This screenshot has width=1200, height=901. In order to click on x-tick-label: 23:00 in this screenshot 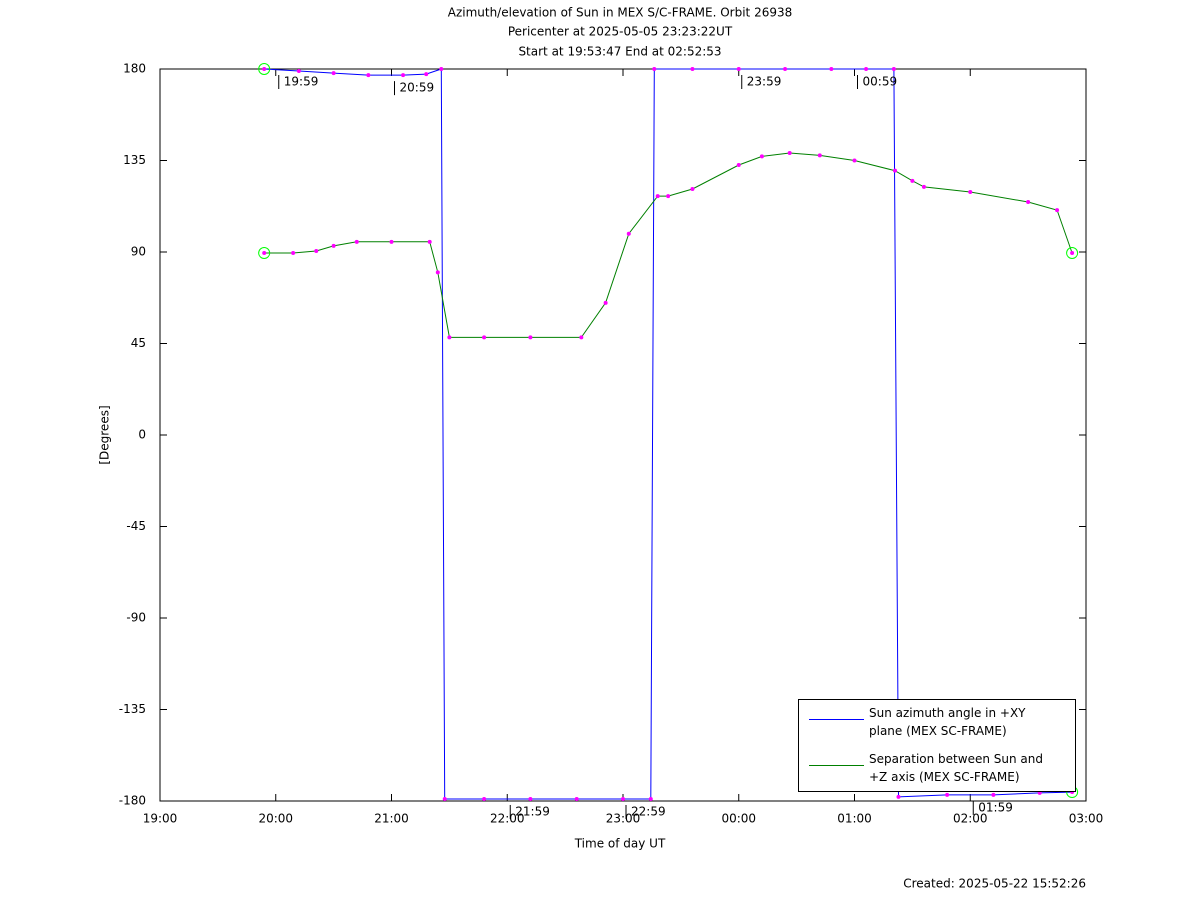, I will do `click(623, 819)`.